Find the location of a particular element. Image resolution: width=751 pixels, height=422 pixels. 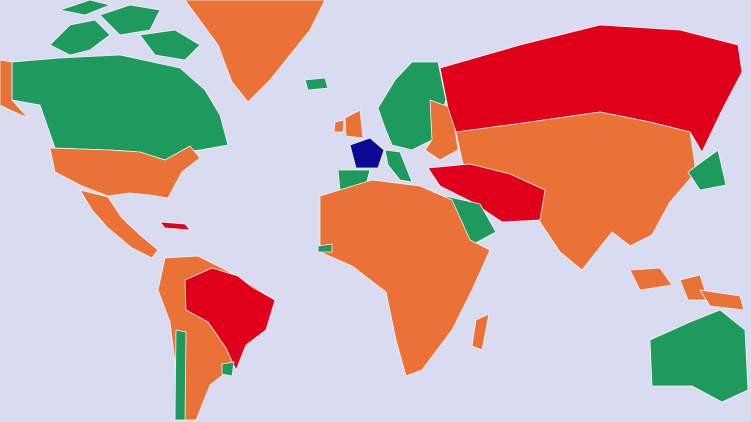

region-uruguay is located at coordinates (228, 369).